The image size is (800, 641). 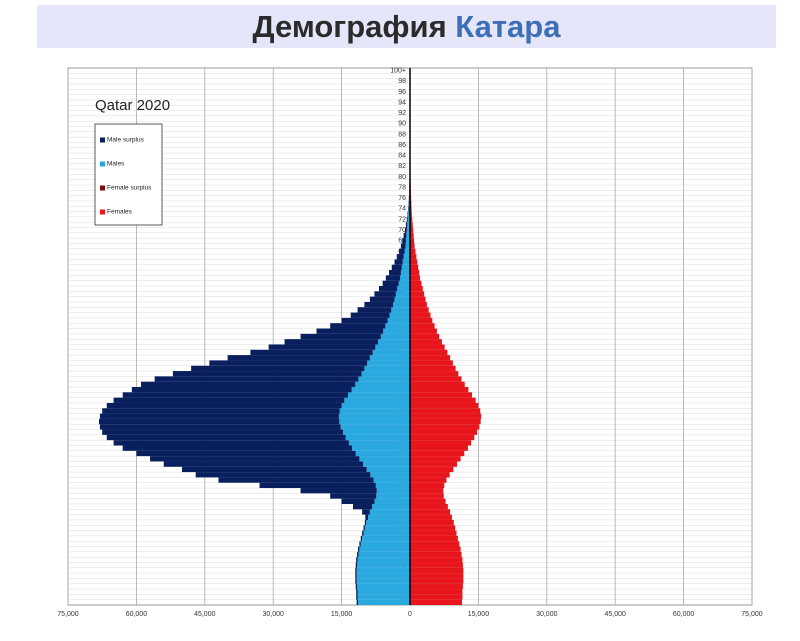 What do you see at coordinates (508, 26) in the screenshot?
I see `title-highlight: Катара` at bounding box center [508, 26].